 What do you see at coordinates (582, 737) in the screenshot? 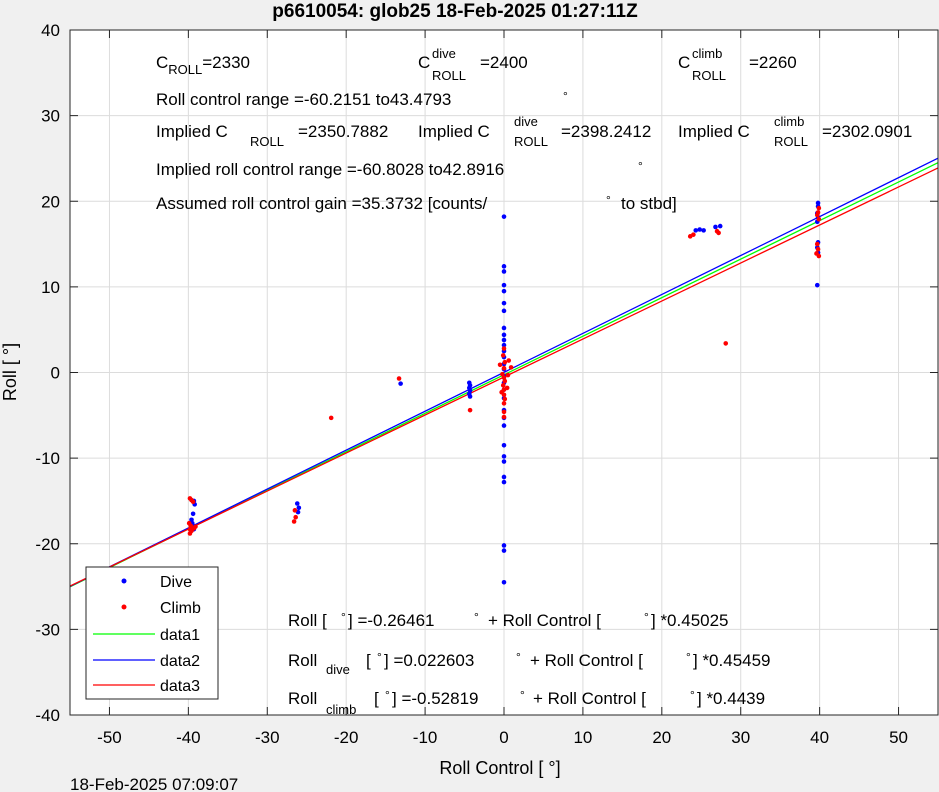
I see `x-tick-label: 10` at bounding box center [582, 737].